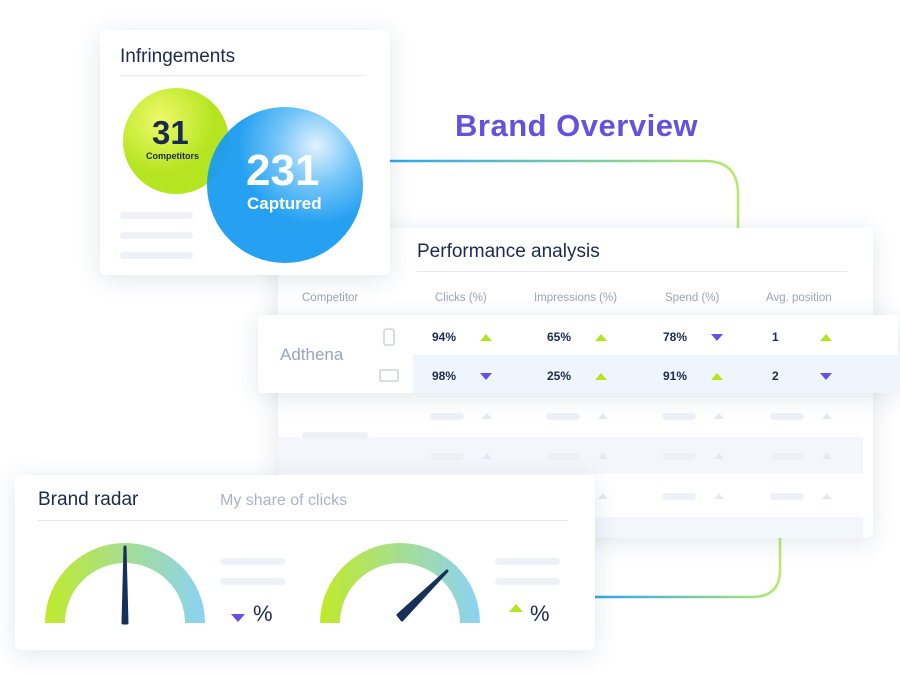 This screenshot has height=675, width=900. I want to click on desktop-icon, so click(389, 375).